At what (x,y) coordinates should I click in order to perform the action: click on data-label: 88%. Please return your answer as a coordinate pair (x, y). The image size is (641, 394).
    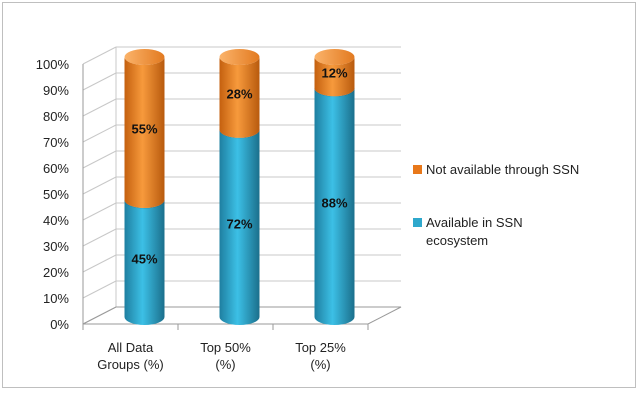
    Looking at the image, I should click on (334, 203).